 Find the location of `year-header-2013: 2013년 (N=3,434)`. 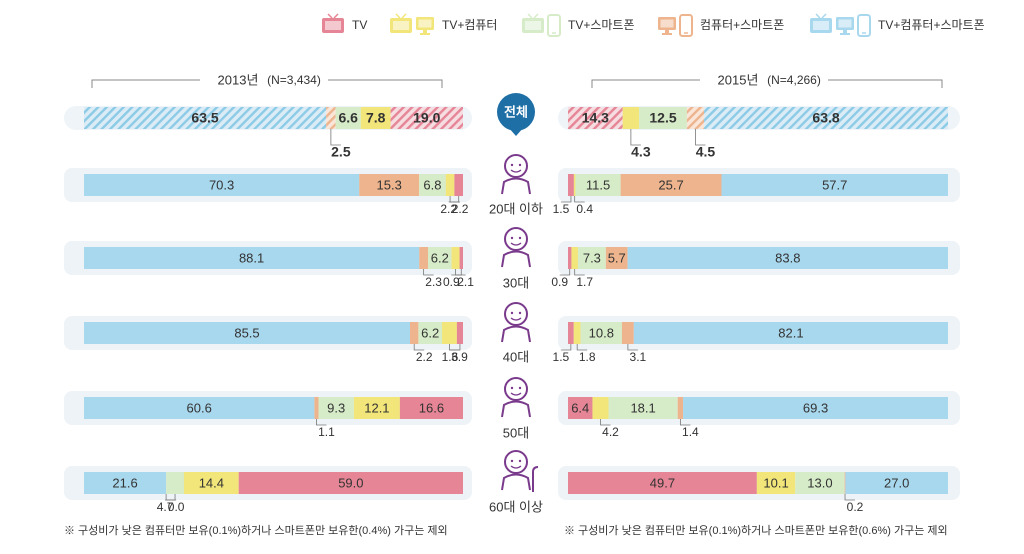

year-header-2013: 2013년 (N=3,434) is located at coordinates (267, 80).